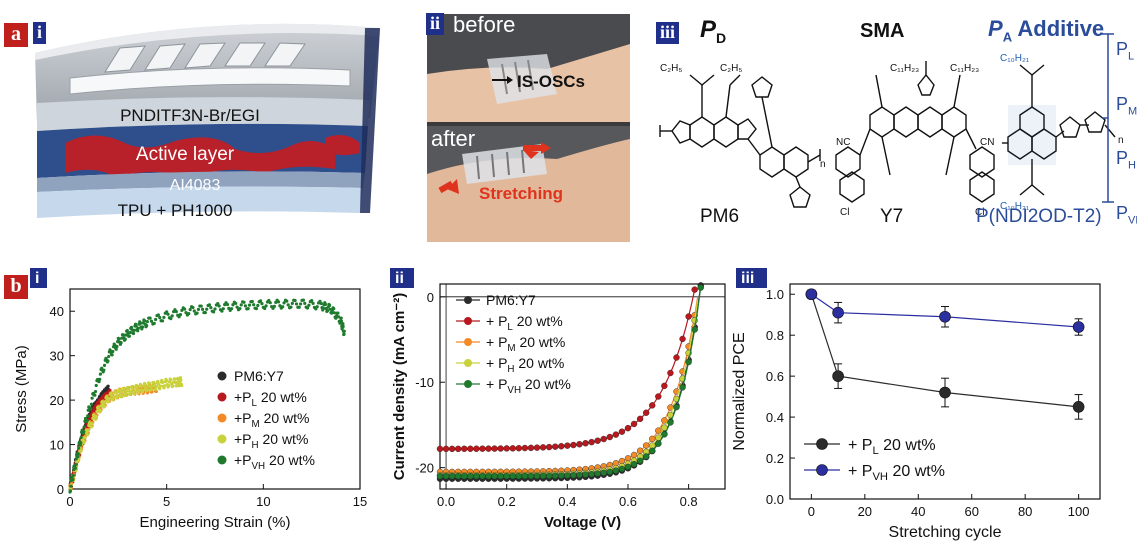 This screenshot has width=1137, height=544. Describe the element at coordinates (945, 310) in the screenshot. I see `pce-line` at that location.